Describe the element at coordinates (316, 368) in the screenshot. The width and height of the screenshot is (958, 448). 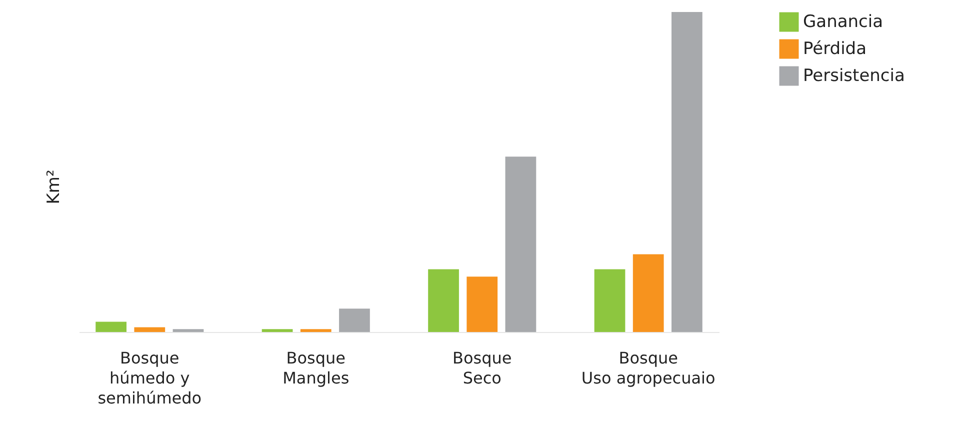
I see `x-tick-label: Bosque Mangles` at that location.